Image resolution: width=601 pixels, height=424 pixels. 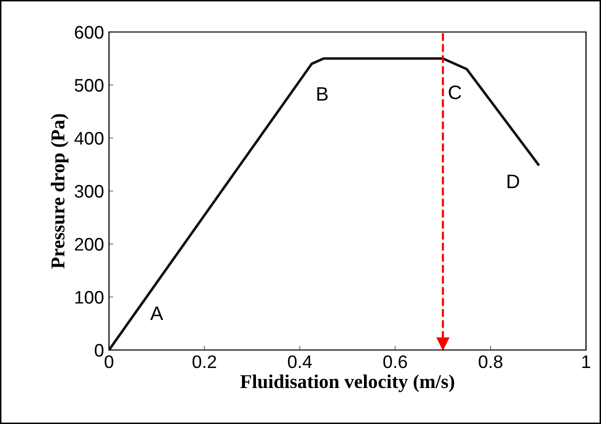 I want to click on y-tick-label: 0, so click(x=99, y=350).